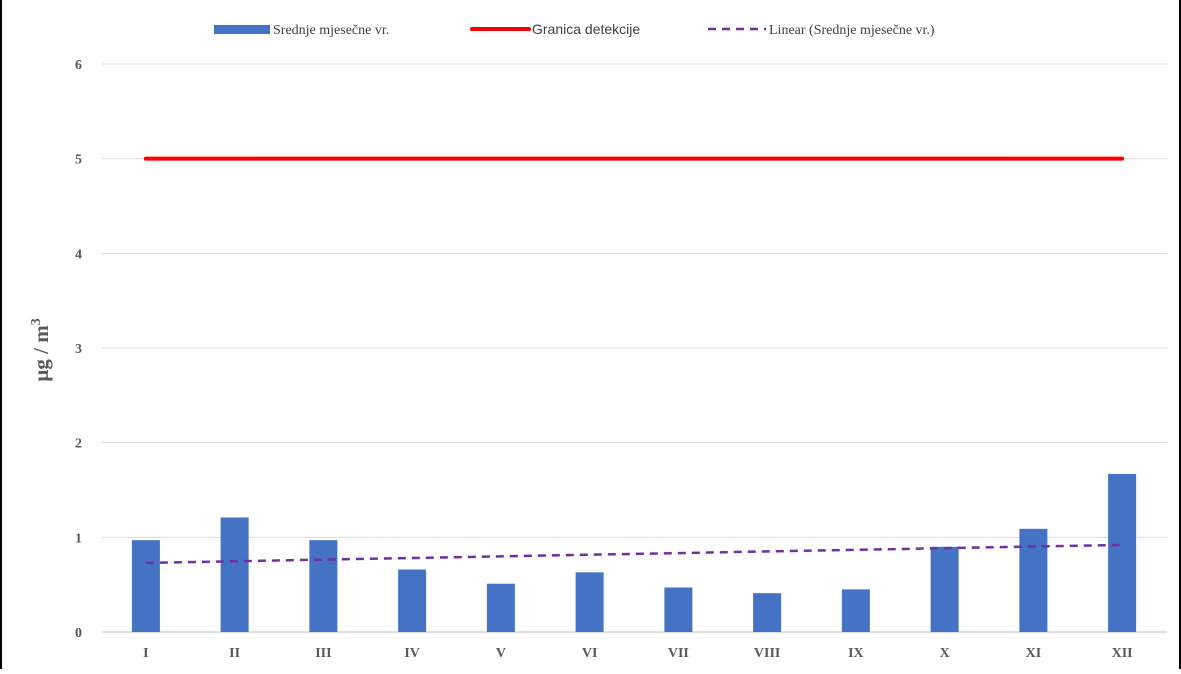 The image size is (1181, 674). I want to click on legend-label: Linear (Srednje mjesečne vr.), so click(852, 30).